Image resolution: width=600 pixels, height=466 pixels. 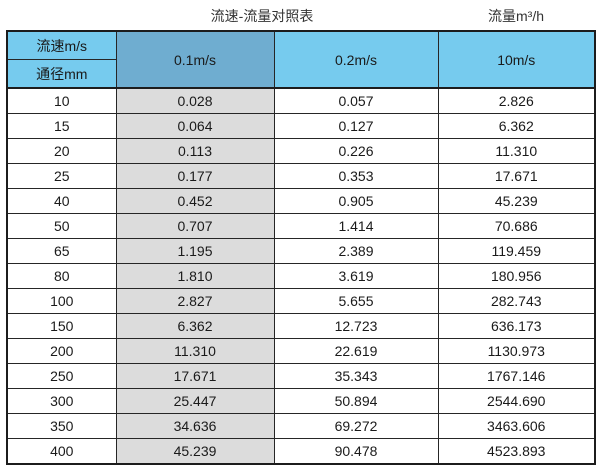 I want to click on diameter-cell: 200, so click(x=61, y=351).